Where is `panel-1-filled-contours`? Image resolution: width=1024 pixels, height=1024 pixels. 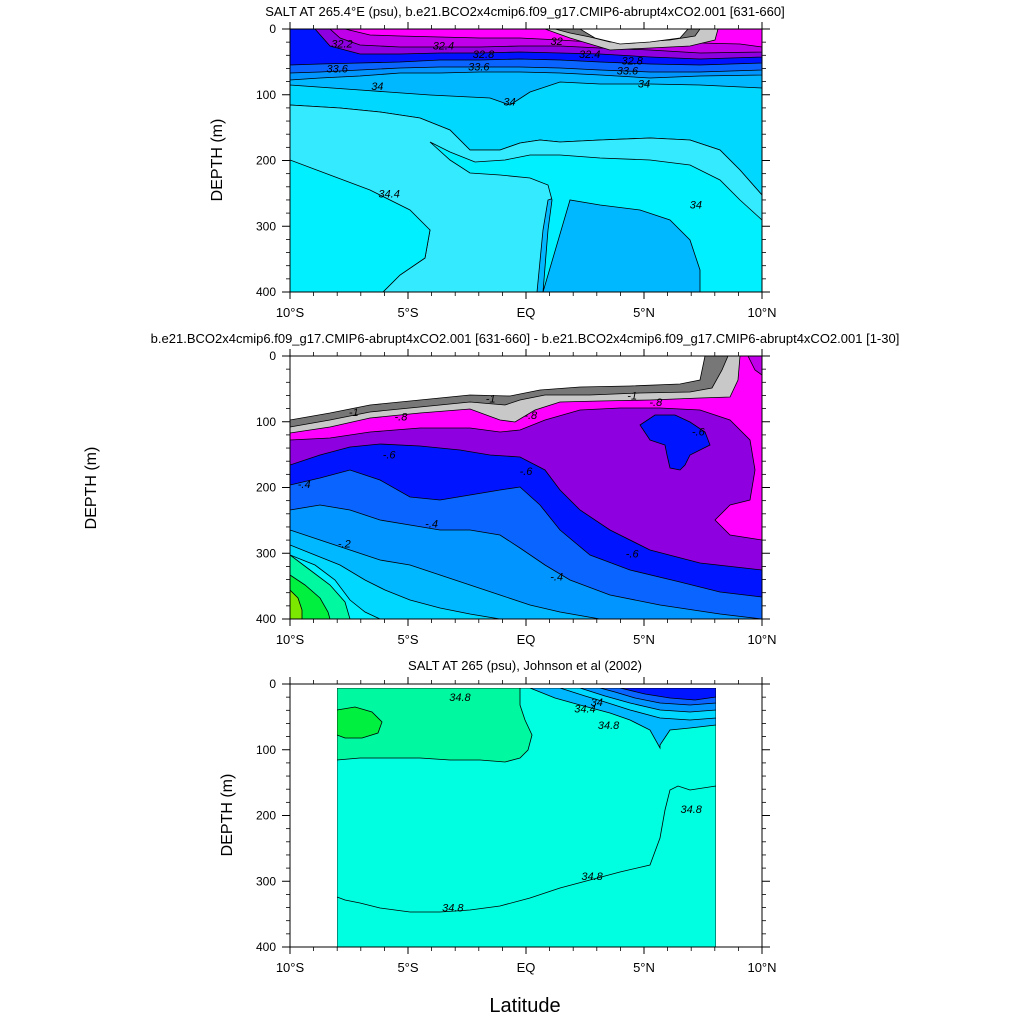
panel-1-filled-contours is located at coordinates (526, 160).